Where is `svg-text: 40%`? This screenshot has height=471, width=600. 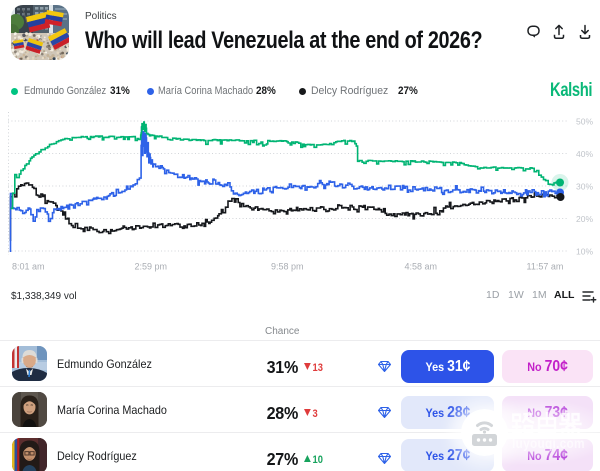
svg-text: 40% is located at coordinates (584, 154).